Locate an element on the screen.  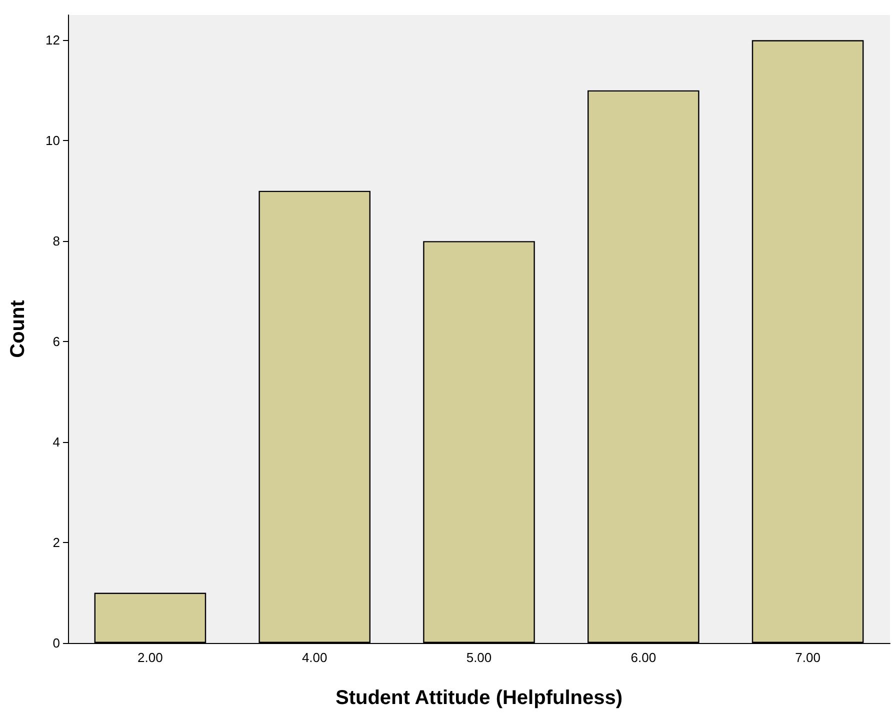
x-tick-label: 7.00 is located at coordinates (807, 657).